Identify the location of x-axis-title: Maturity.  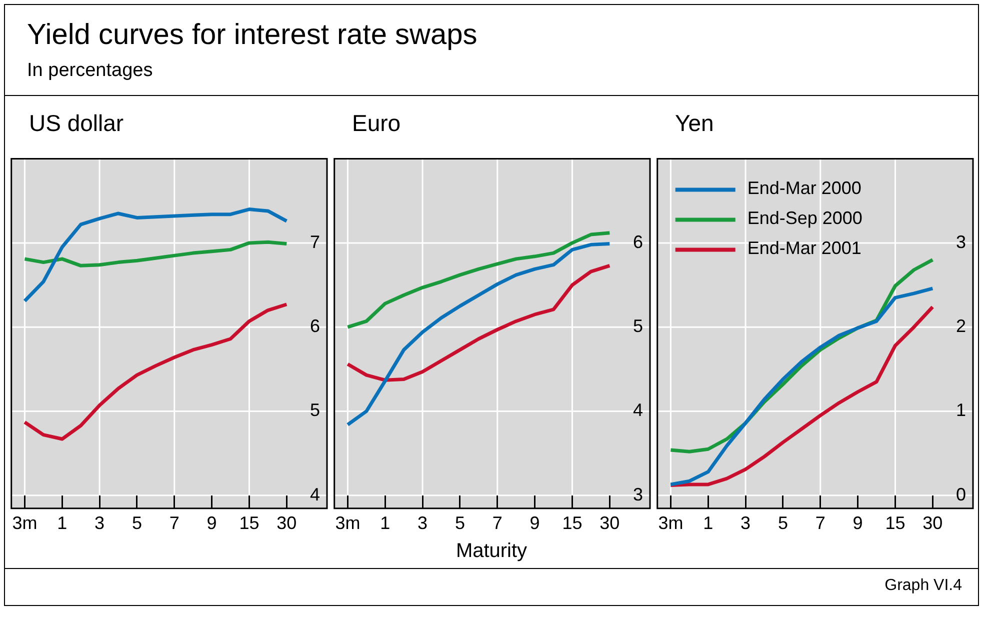
(491, 552).